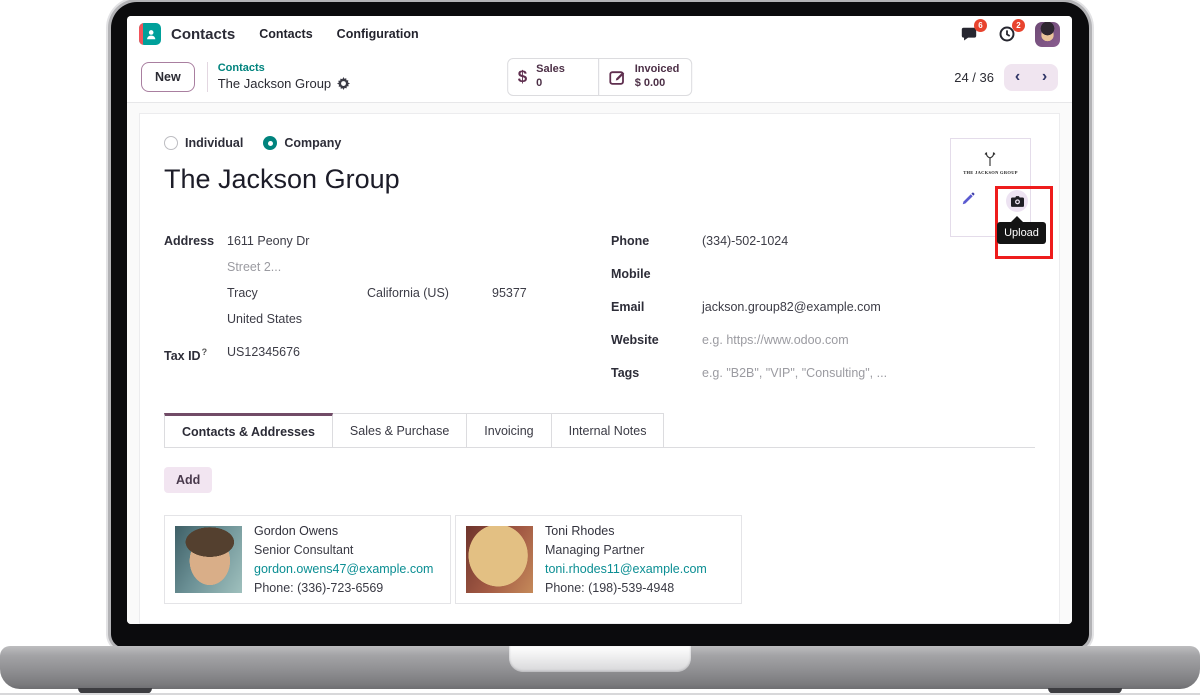 The width and height of the screenshot is (1200, 697). I want to click on menu-configuration: Configuration, so click(377, 34).